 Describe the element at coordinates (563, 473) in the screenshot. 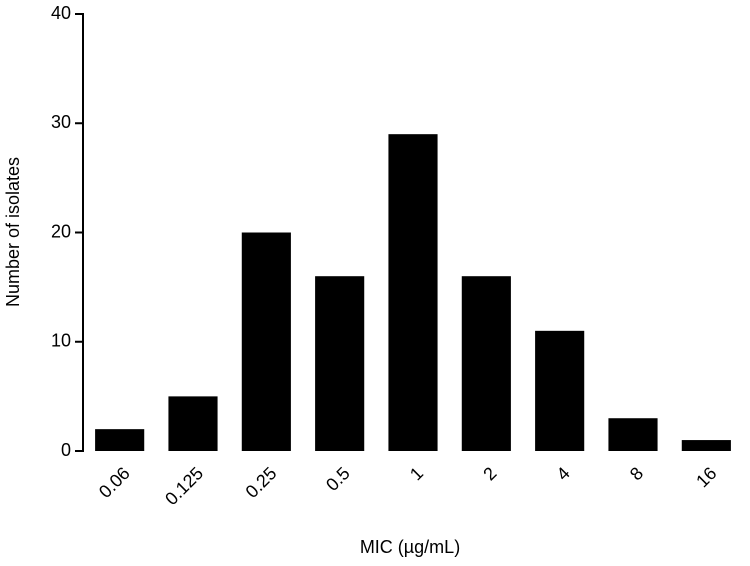

I see `x-tick-label: 4` at that location.